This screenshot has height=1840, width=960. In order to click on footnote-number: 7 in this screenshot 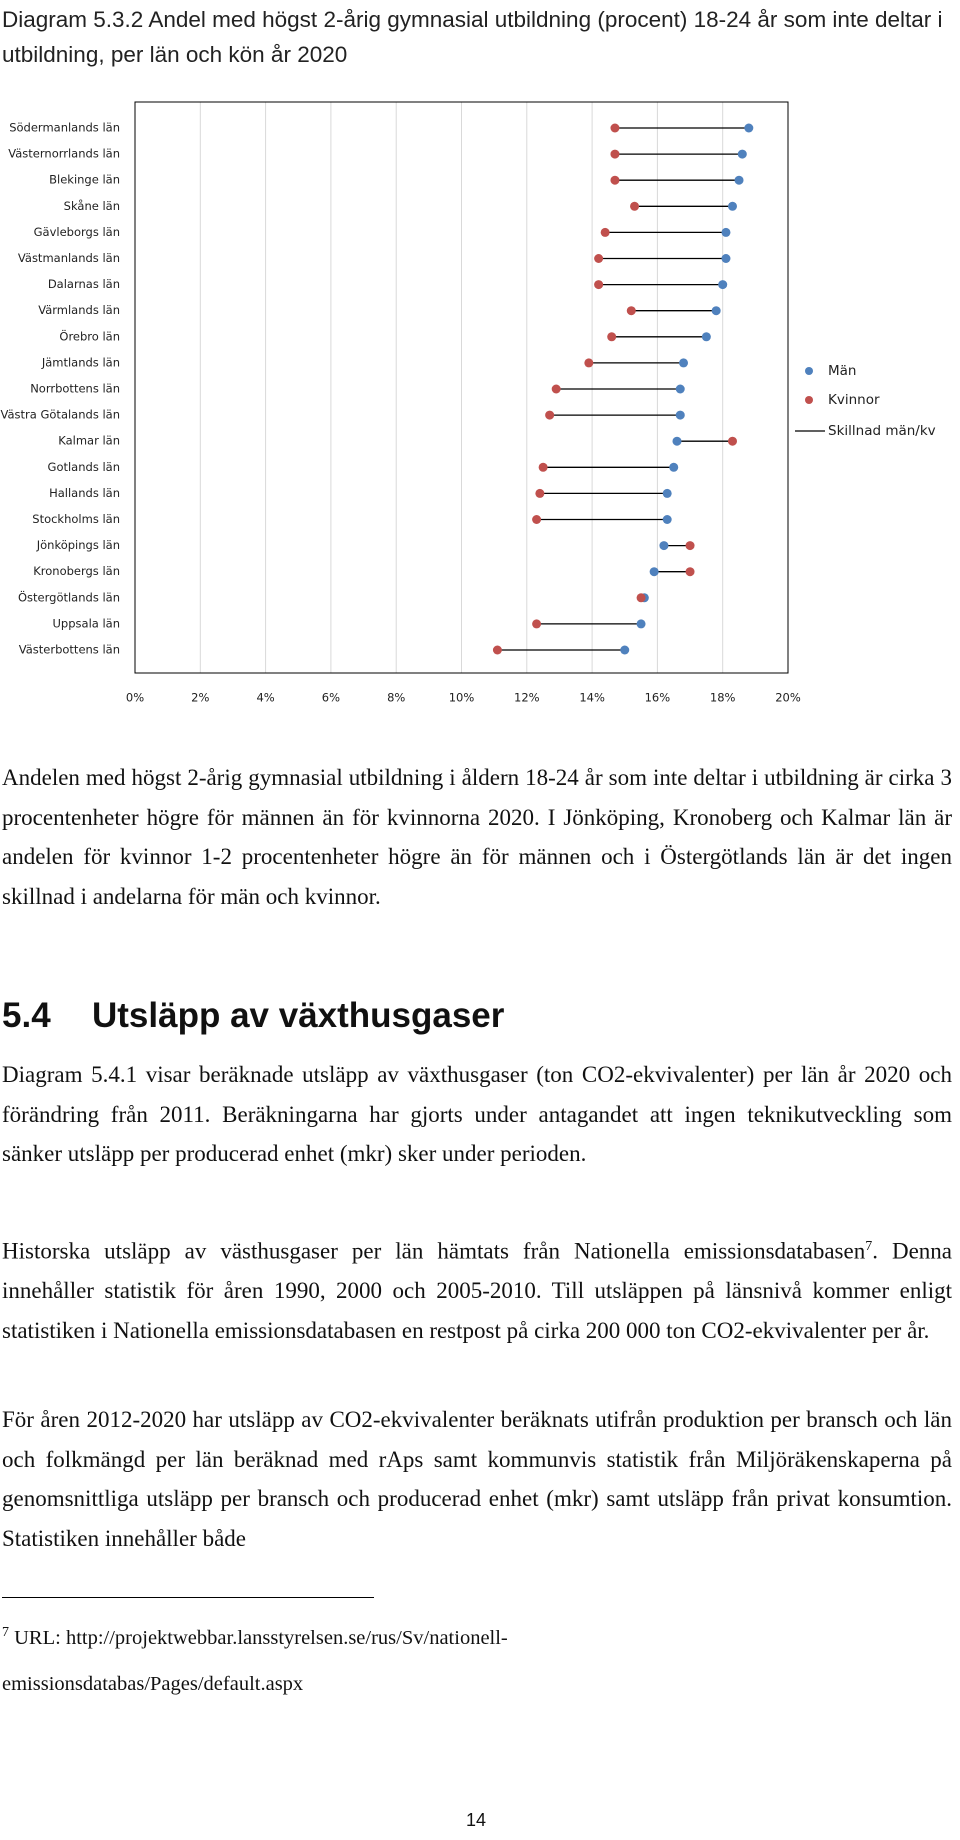, I will do `click(5, 1632)`.